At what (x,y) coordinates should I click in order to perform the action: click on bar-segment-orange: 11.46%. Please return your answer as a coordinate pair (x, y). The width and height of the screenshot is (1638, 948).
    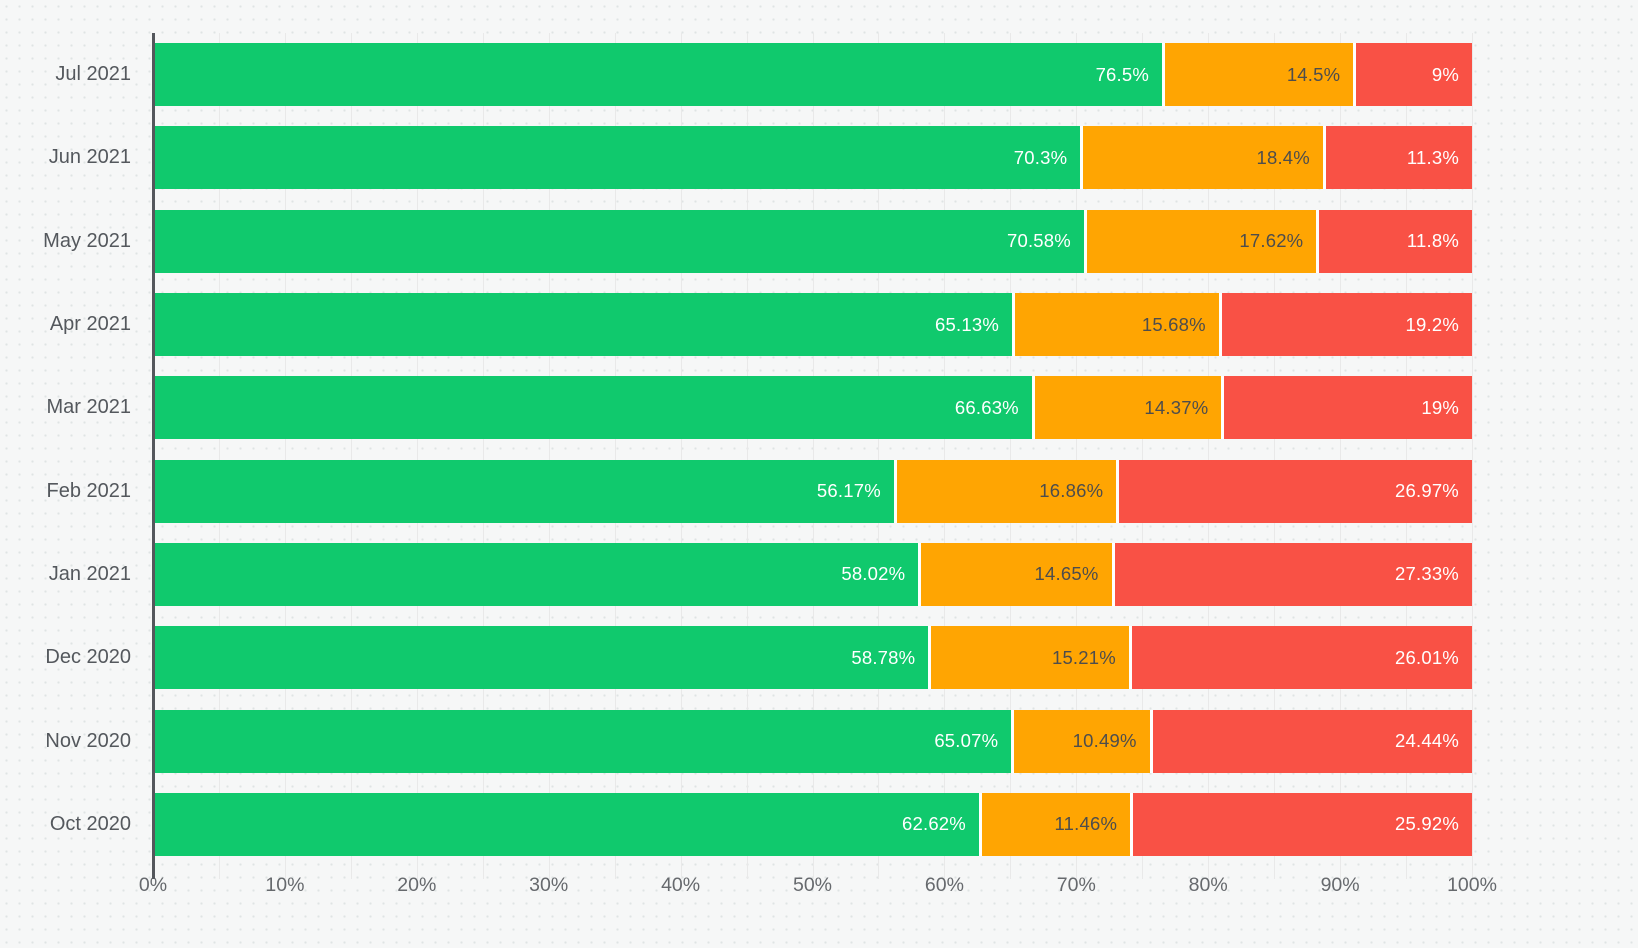
    Looking at the image, I should click on (1054, 824).